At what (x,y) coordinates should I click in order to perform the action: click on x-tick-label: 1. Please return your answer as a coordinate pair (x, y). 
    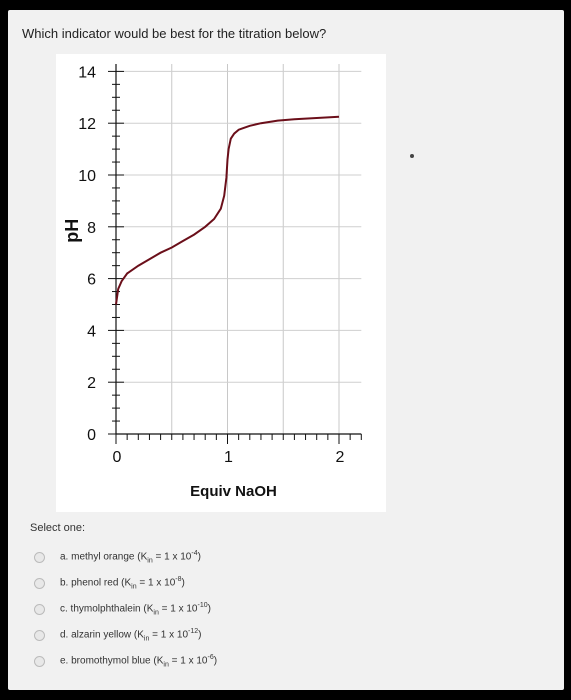
    Looking at the image, I should click on (228, 457).